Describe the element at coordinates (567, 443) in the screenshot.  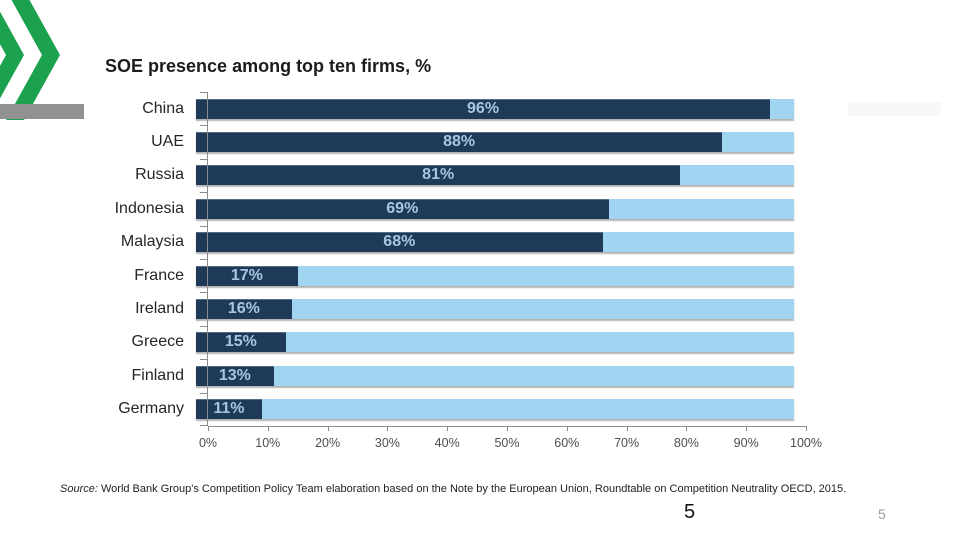
I see `x-axis-tick-label: 60%` at that location.